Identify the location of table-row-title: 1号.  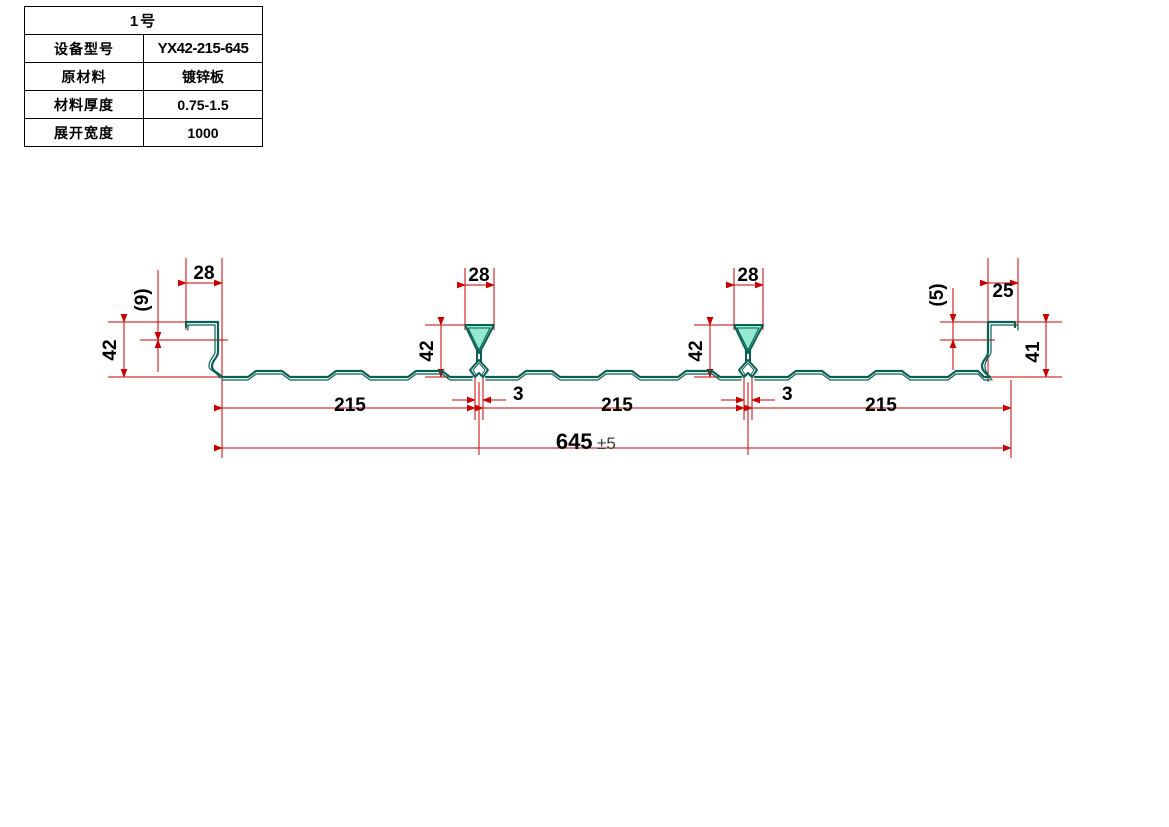
(143, 20).